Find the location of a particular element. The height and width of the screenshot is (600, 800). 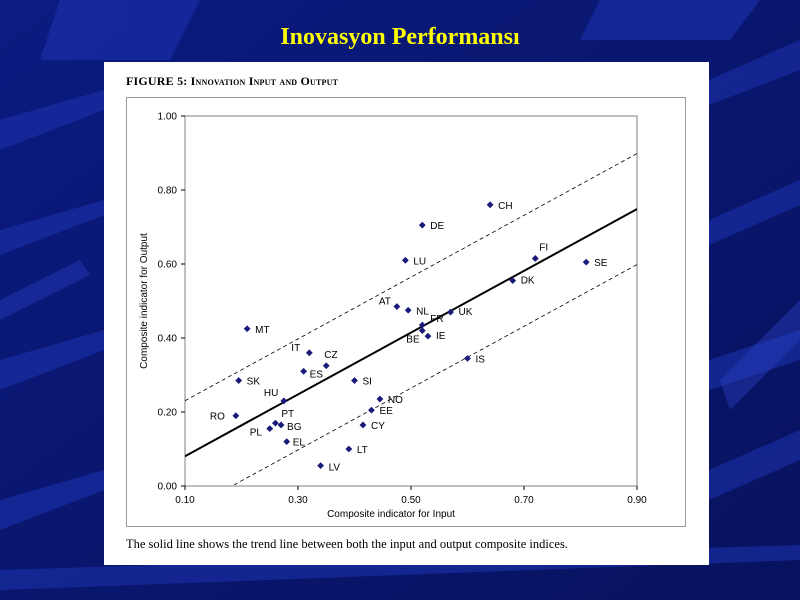

data-point-label: EL is located at coordinates (299, 443).